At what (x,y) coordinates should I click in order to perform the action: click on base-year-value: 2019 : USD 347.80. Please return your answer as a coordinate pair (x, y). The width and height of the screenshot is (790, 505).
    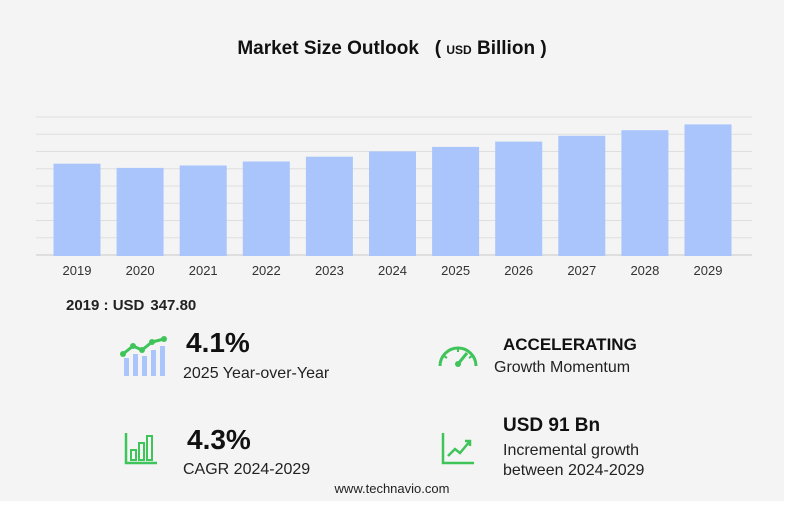
    Looking at the image, I should click on (131, 305).